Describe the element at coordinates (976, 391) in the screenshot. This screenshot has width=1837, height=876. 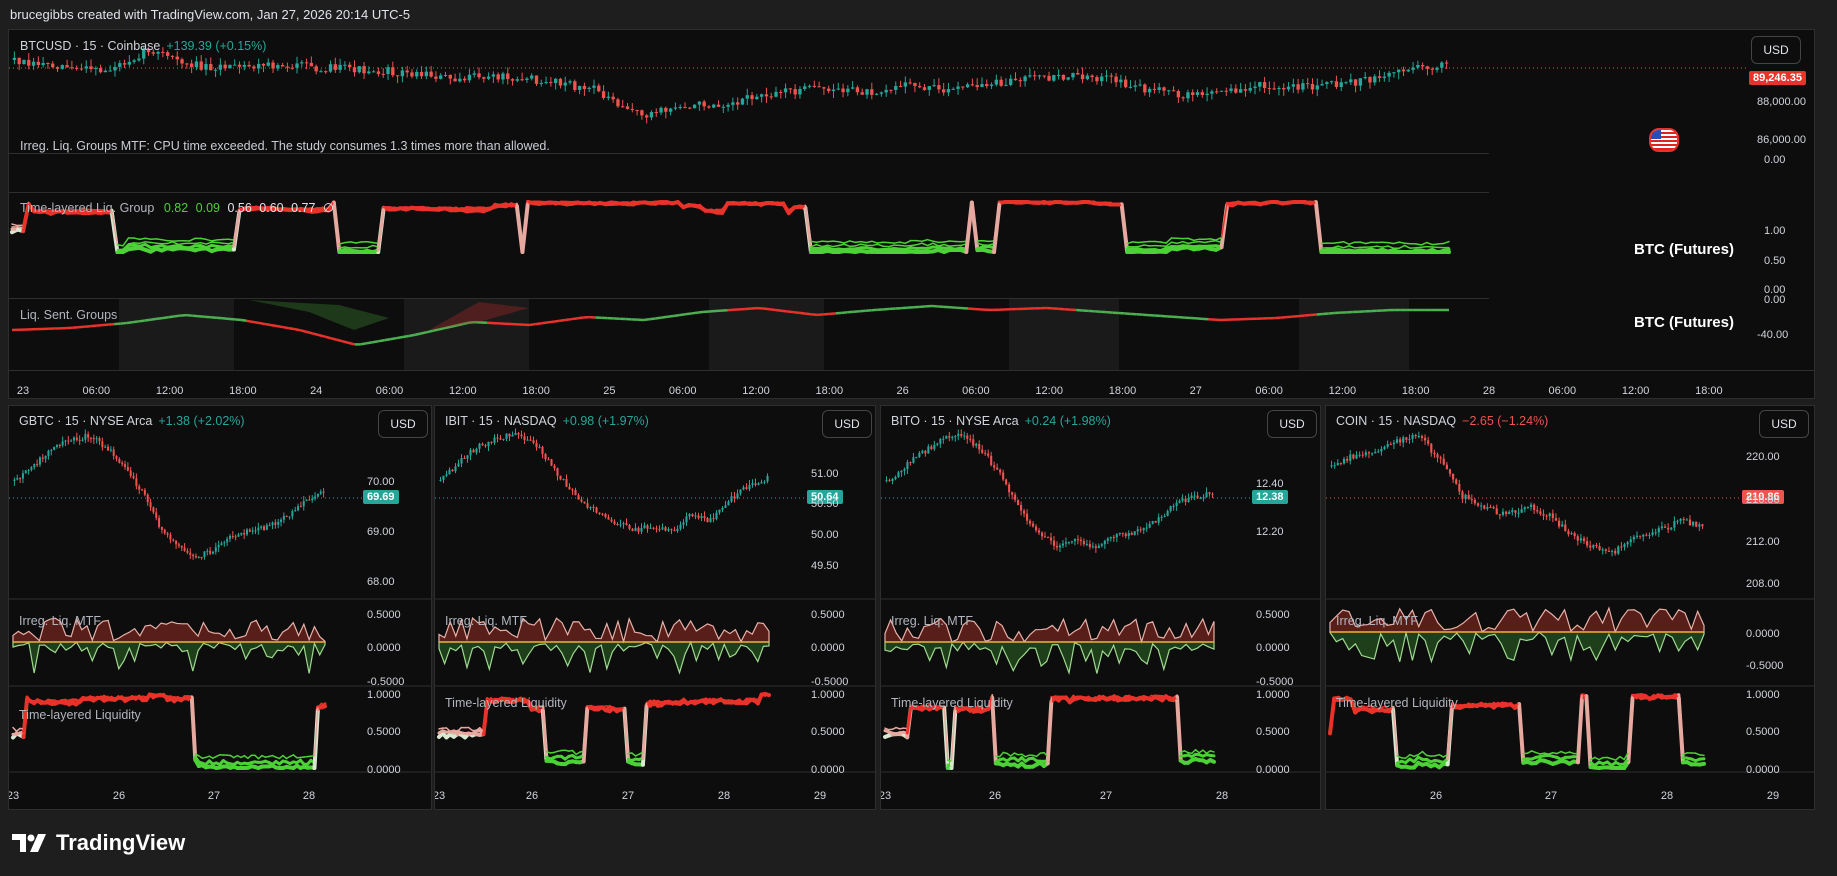
I see `main-time-tick: 06:00` at that location.